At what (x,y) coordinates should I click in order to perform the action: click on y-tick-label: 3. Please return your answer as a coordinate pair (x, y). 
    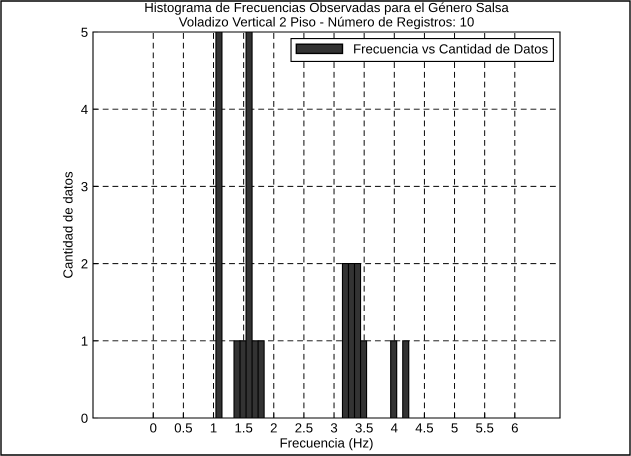
    Looking at the image, I should click on (84, 187).